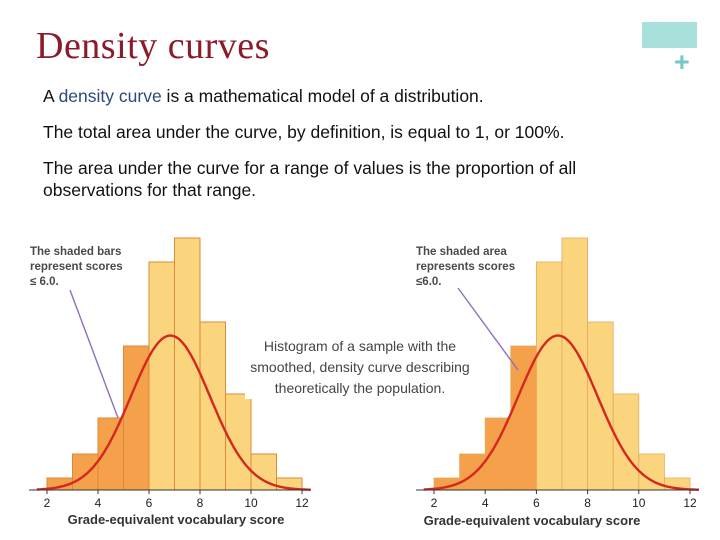  I want to click on term-density-curve: density curve, so click(110, 96).